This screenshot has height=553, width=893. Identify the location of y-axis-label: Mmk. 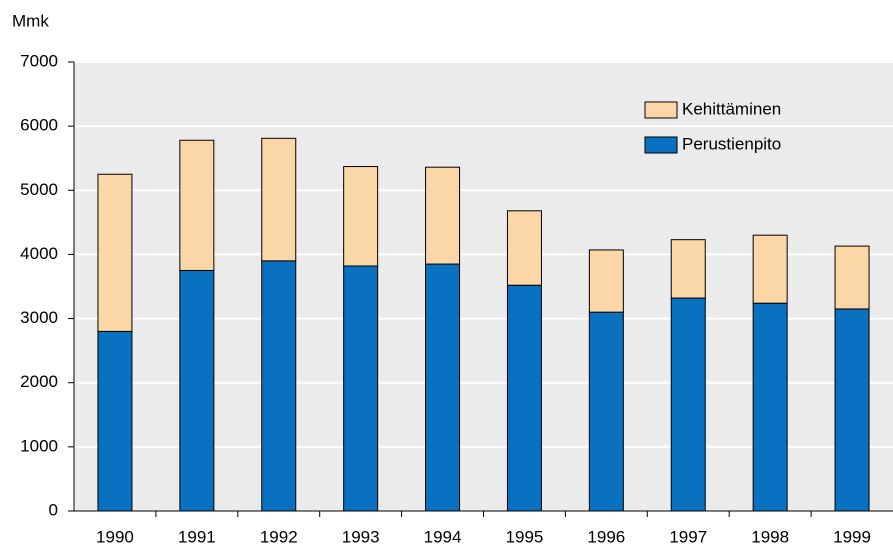
(30, 20).